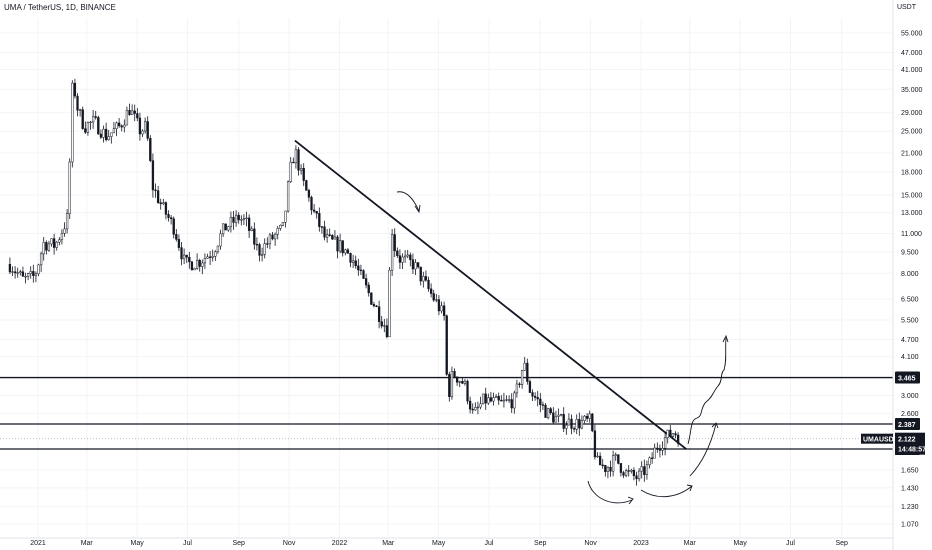 The width and height of the screenshot is (932, 550). I want to click on x-tick-label: 2022, so click(340, 543).